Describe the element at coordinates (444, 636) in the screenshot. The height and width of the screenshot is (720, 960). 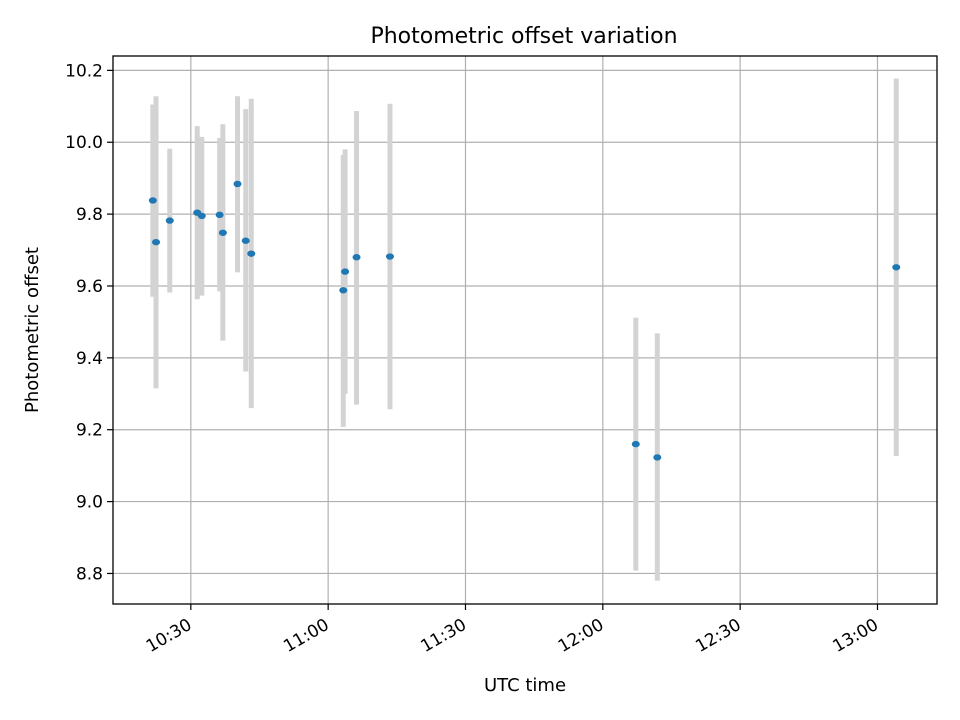
I see `x-tick-label: 11:30` at that location.